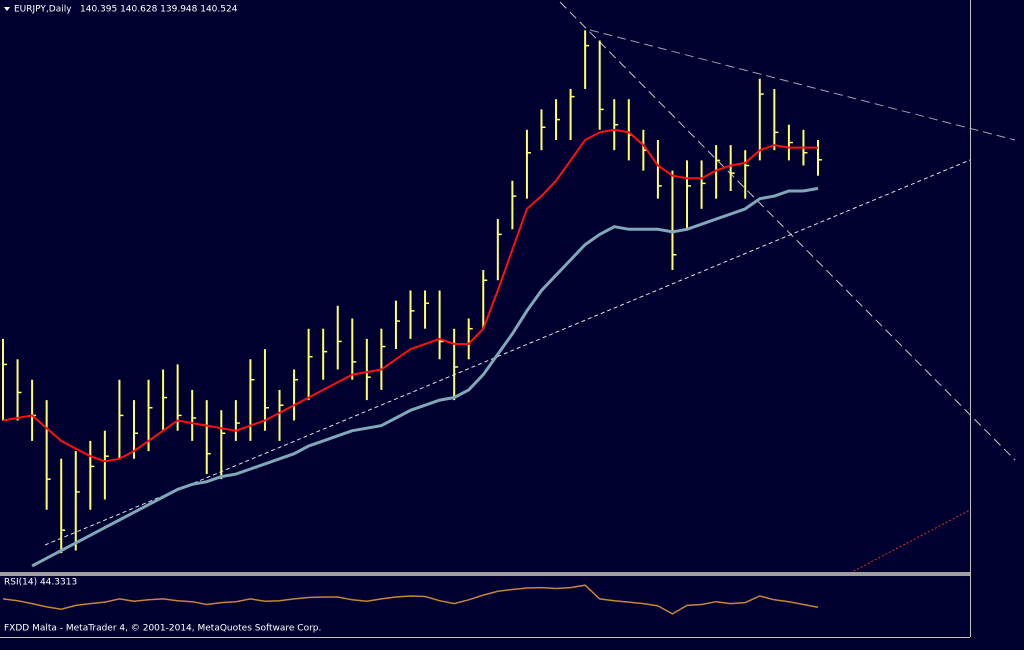  Describe the element at coordinates (410, 599) in the screenshot. I see `rsi-line` at that location.